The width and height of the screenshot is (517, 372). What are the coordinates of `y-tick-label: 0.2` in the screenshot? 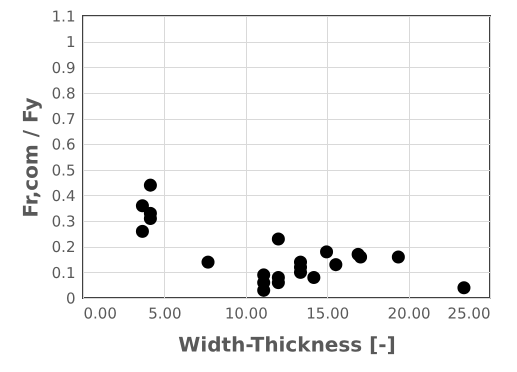 It's located at (64, 247).